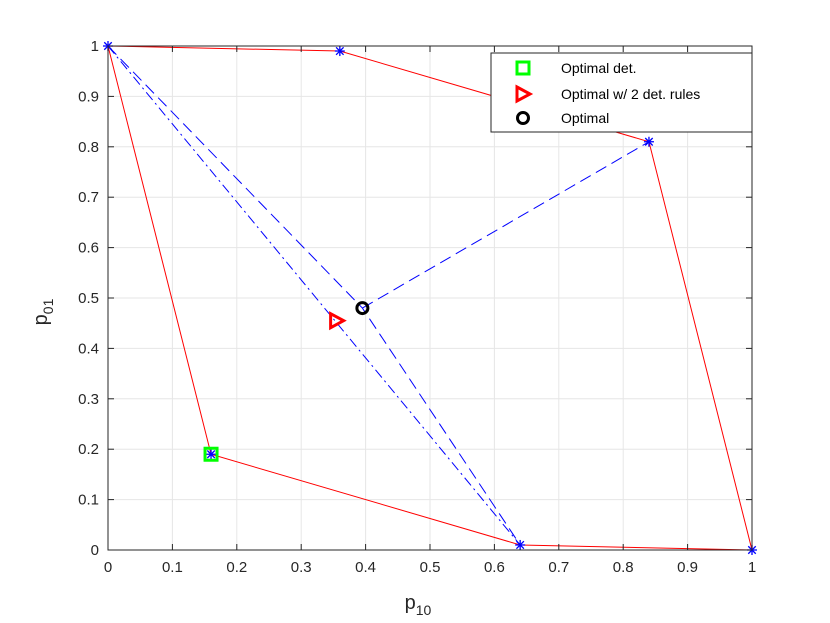  What do you see at coordinates (524, 94) in the screenshot?
I see `legend-triangle-icon` at bounding box center [524, 94].